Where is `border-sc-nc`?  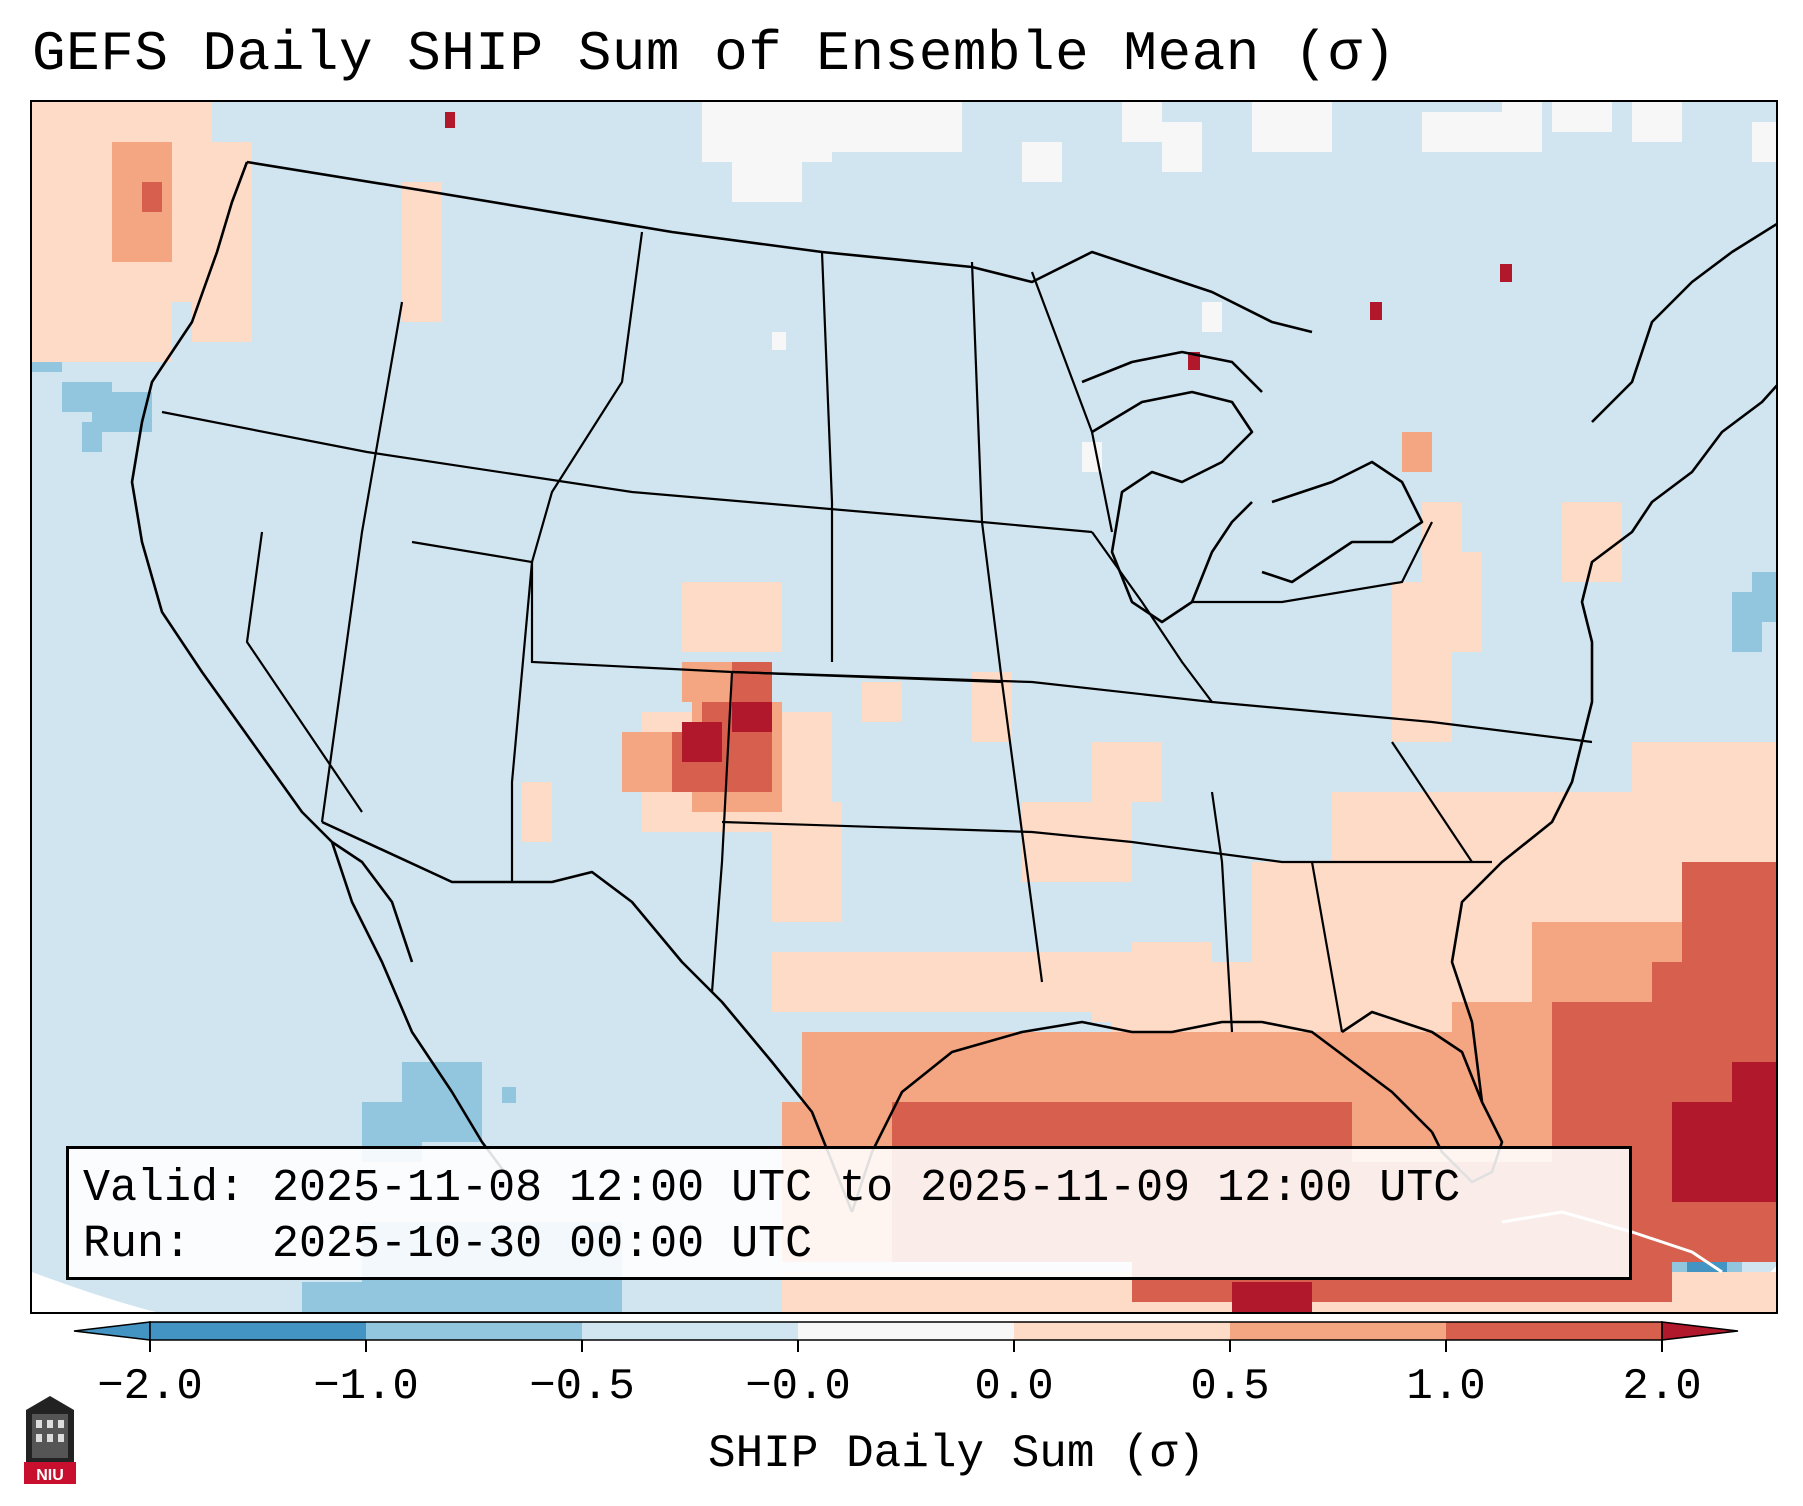
border-sc-nc is located at coordinates (1432, 802).